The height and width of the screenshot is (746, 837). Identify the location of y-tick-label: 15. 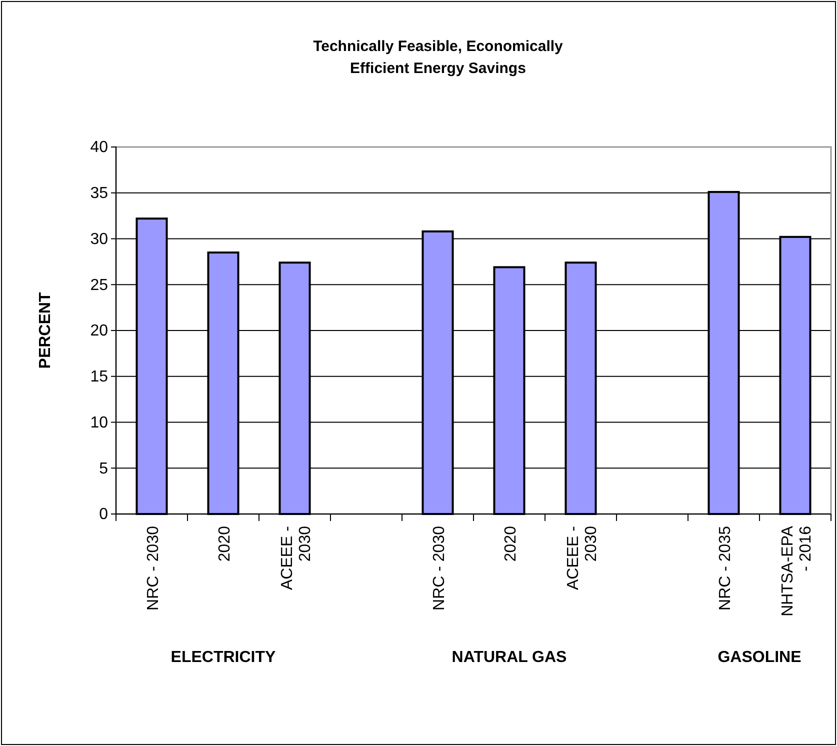
(99, 377).